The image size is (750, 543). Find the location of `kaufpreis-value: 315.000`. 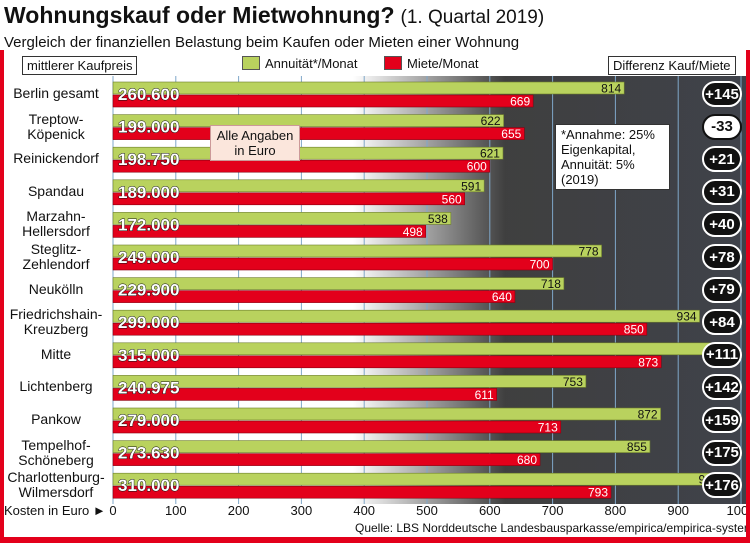

kaufpreis-value: 315.000 is located at coordinates (148, 355).